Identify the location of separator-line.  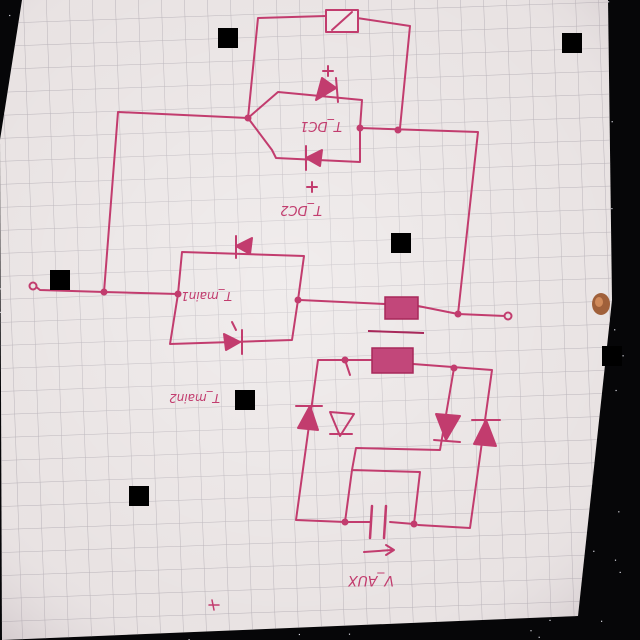
(396, 332).